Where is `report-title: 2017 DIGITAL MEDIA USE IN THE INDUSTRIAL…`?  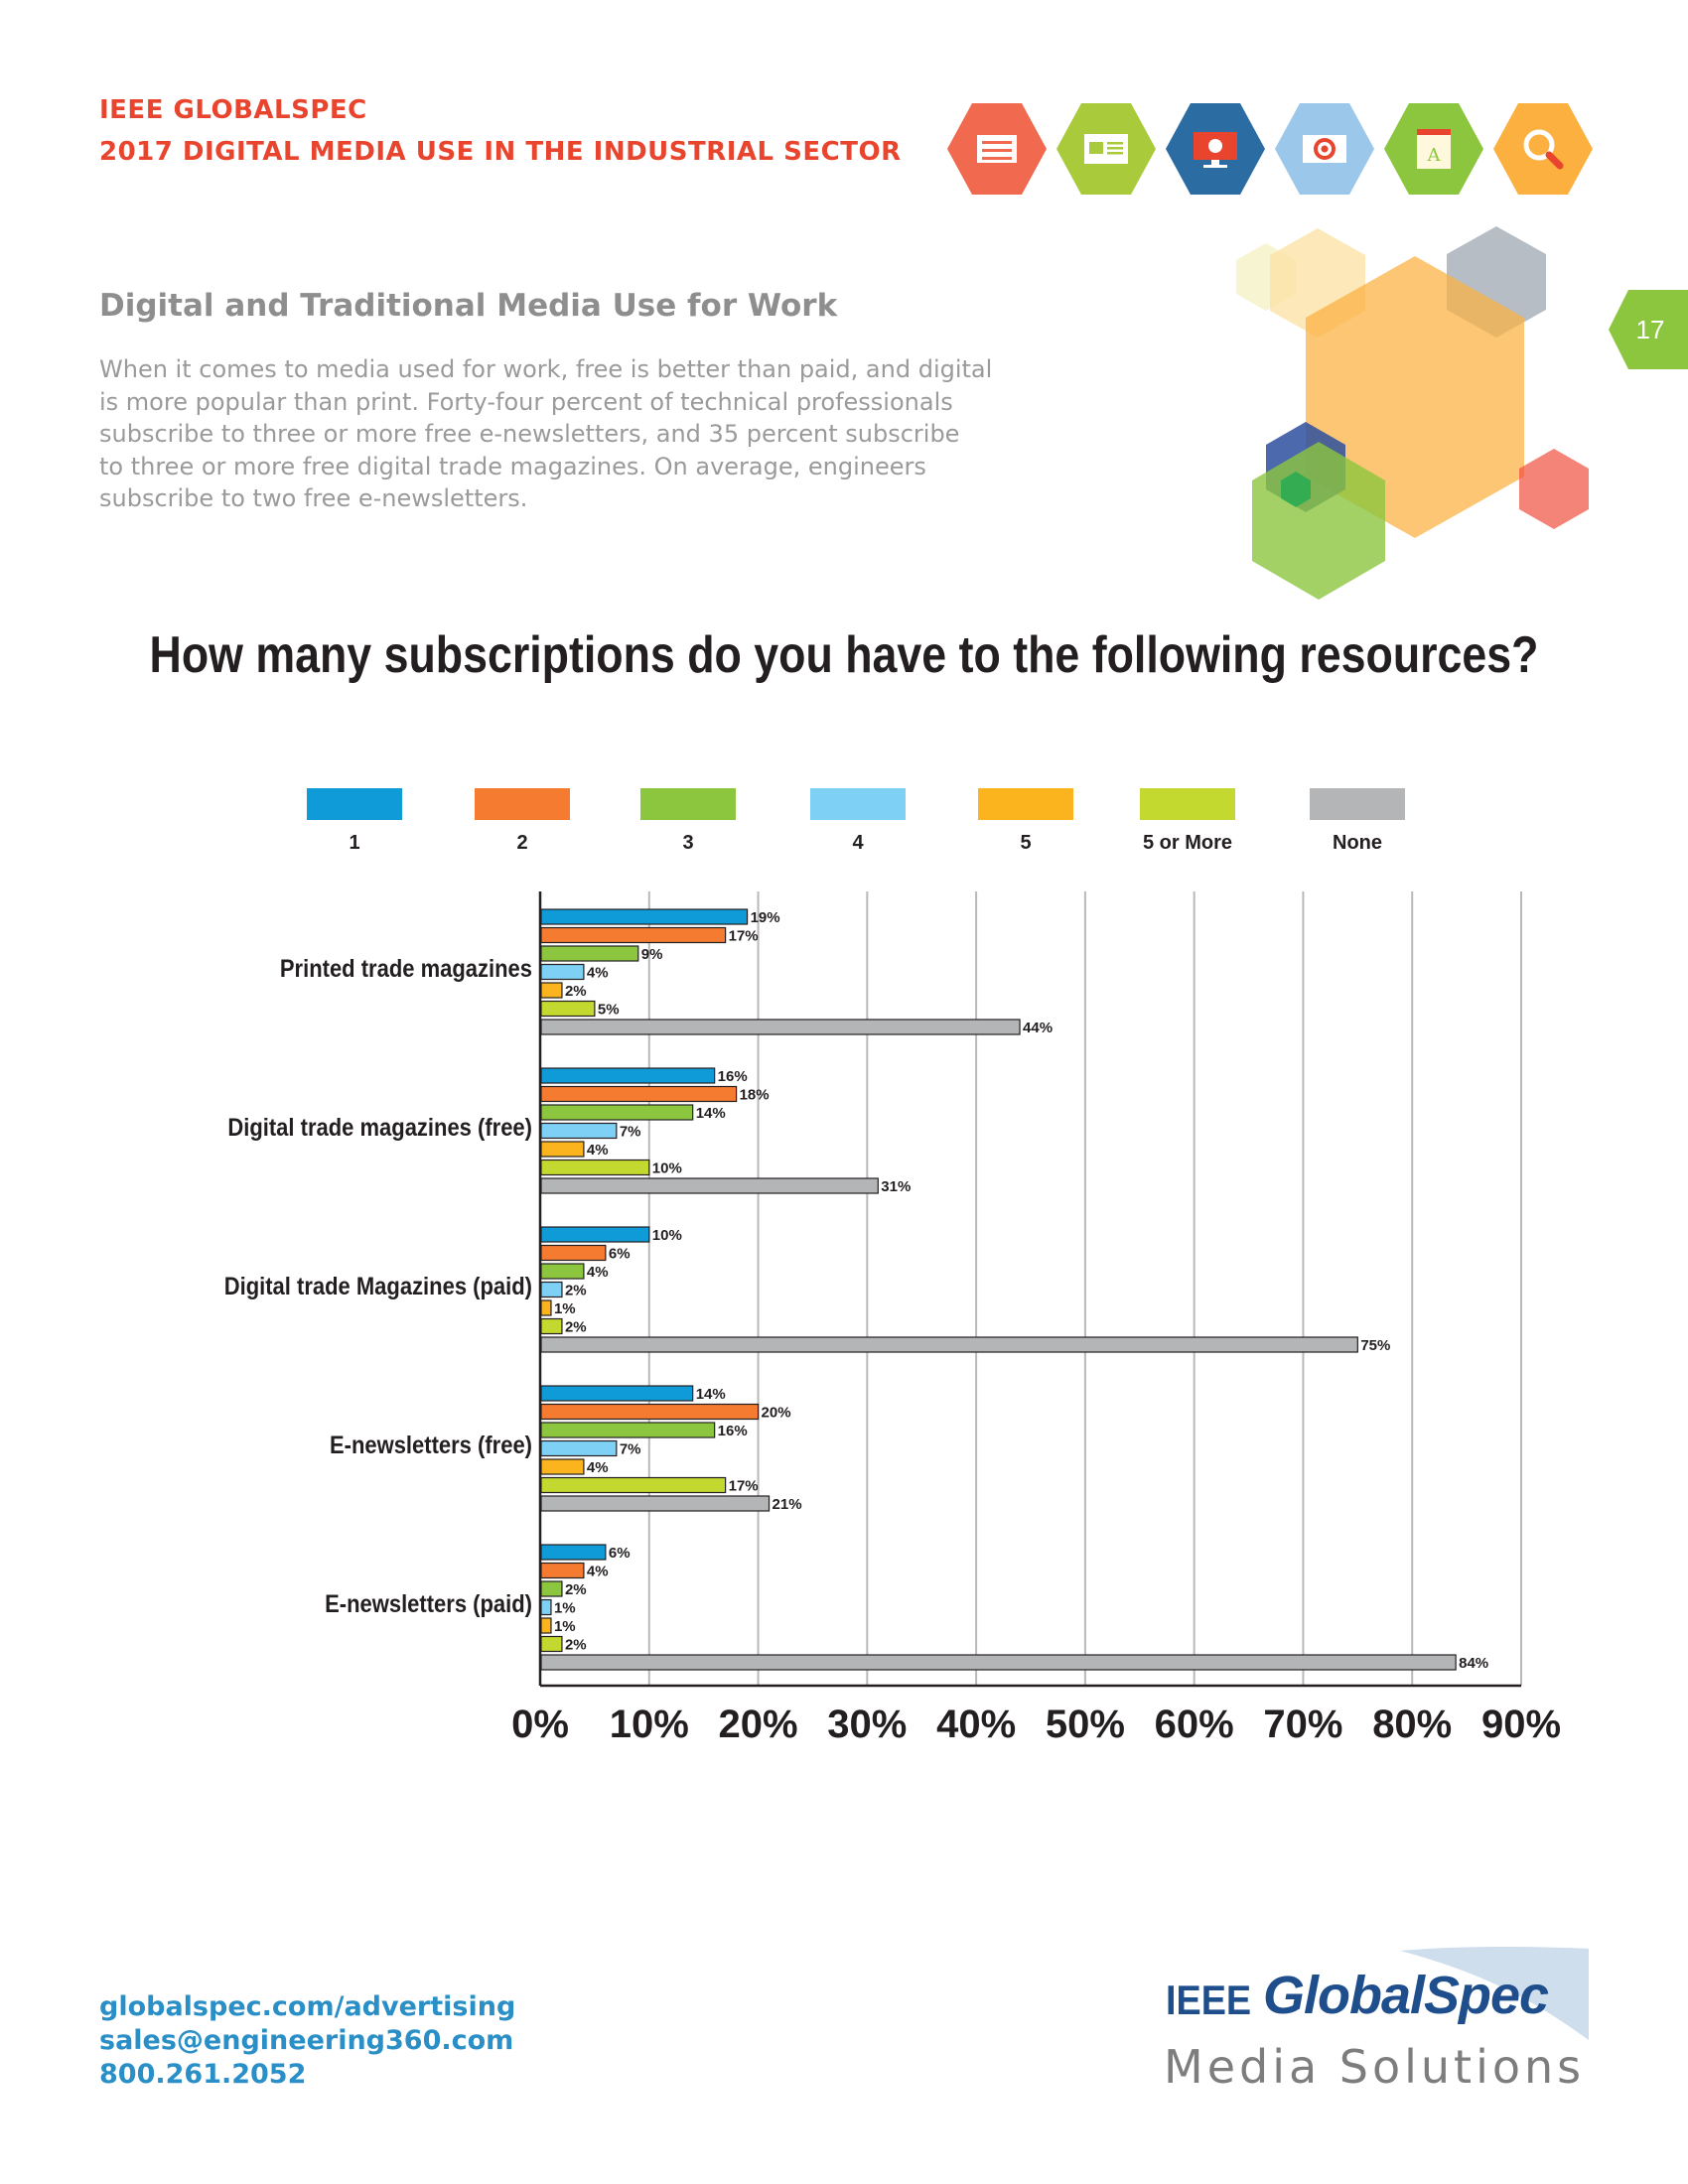 report-title: 2017 DIGITAL MEDIA USE IN THE INDUSTRIAL… is located at coordinates (500, 152).